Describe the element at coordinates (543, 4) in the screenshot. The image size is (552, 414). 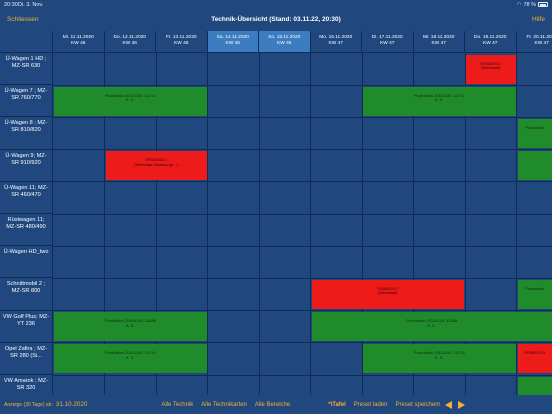
I see `battery-icon` at that location.